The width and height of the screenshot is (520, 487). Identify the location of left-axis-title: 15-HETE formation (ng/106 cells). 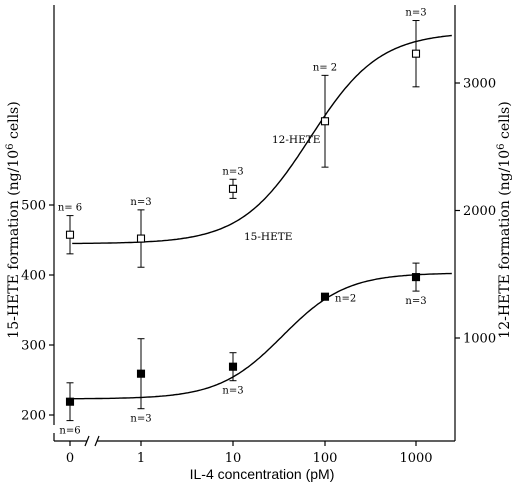
(13, 219).